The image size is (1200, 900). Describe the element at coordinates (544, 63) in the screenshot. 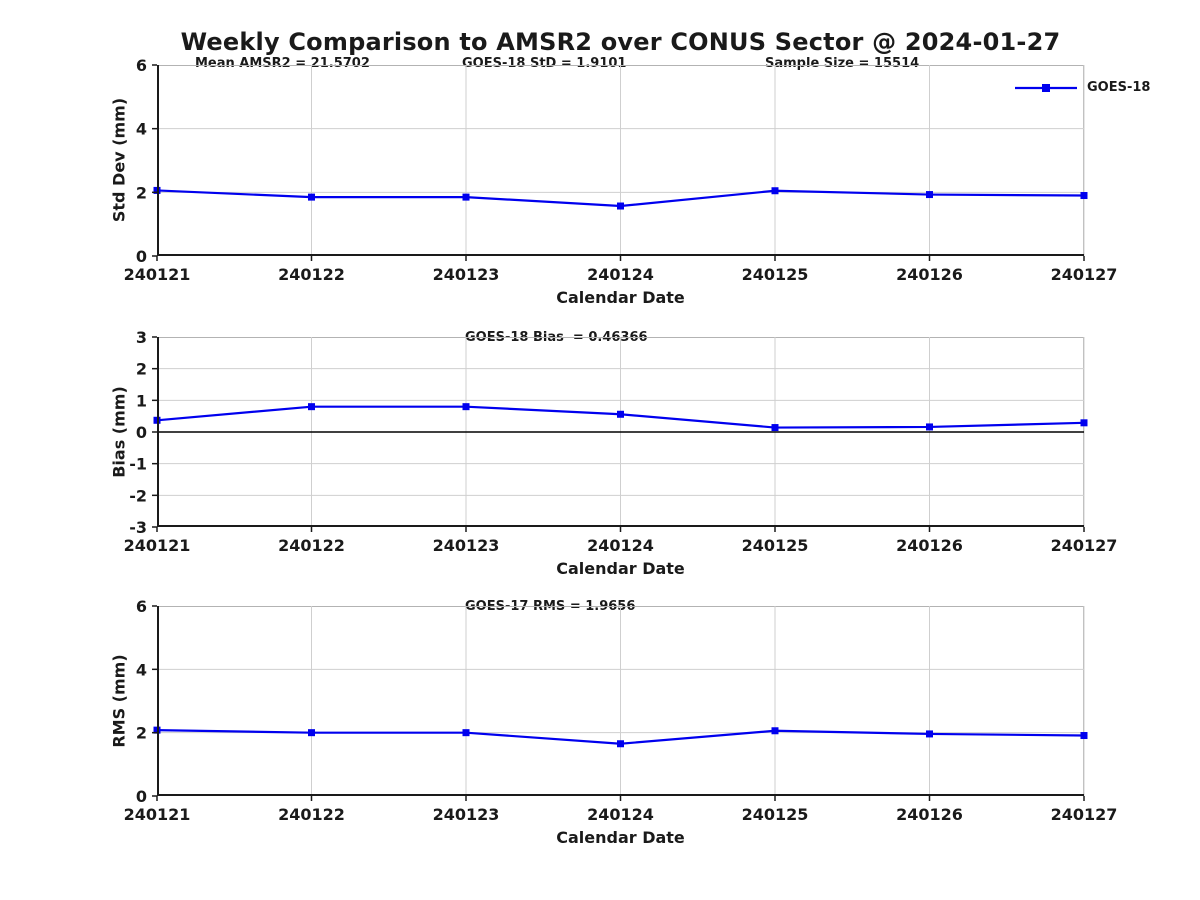

I see `goes18-std-annotation: GOES-18 StD = 1.9101` at that location.